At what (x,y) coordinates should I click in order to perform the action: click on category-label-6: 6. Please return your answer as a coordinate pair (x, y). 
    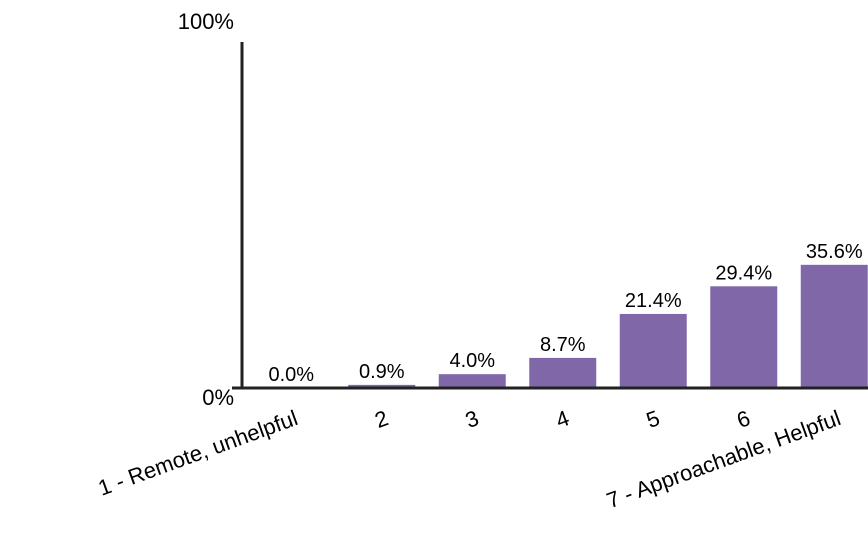
    Looking at the image, I should click on (743, 419).